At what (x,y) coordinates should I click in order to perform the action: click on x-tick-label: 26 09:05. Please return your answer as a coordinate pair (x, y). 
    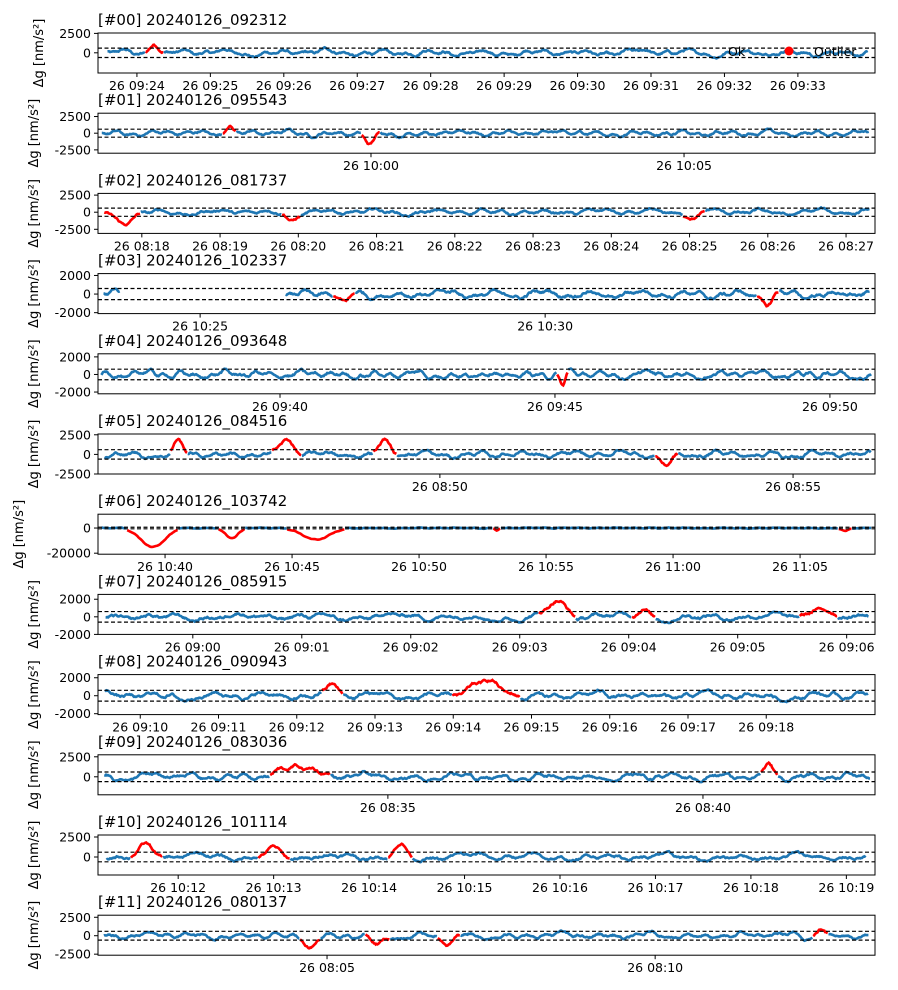
    Looking at the image, I should click on (738, 646).